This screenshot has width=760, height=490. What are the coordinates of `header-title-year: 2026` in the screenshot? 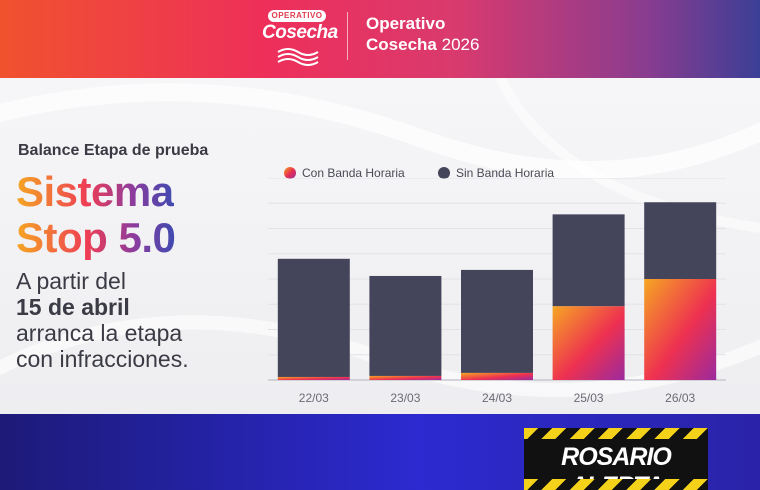 It's located at (460, 44).